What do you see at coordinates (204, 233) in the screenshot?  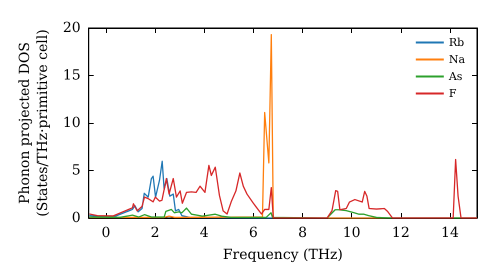 I see `x-tick-label: 4` at bounding box center [204, 233].